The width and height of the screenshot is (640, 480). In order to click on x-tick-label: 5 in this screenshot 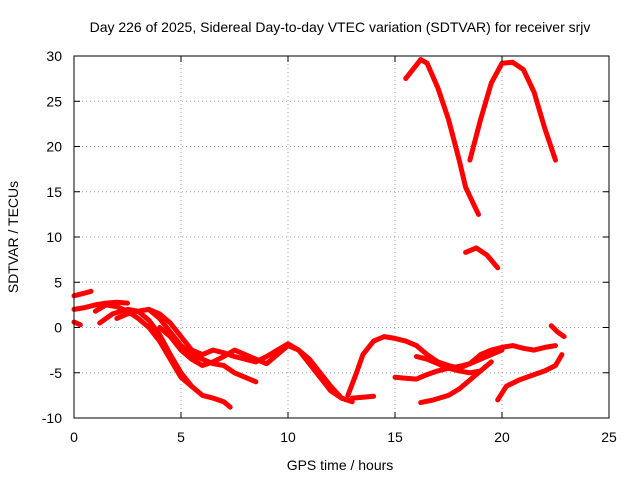, I will do `click(181, 437)`.